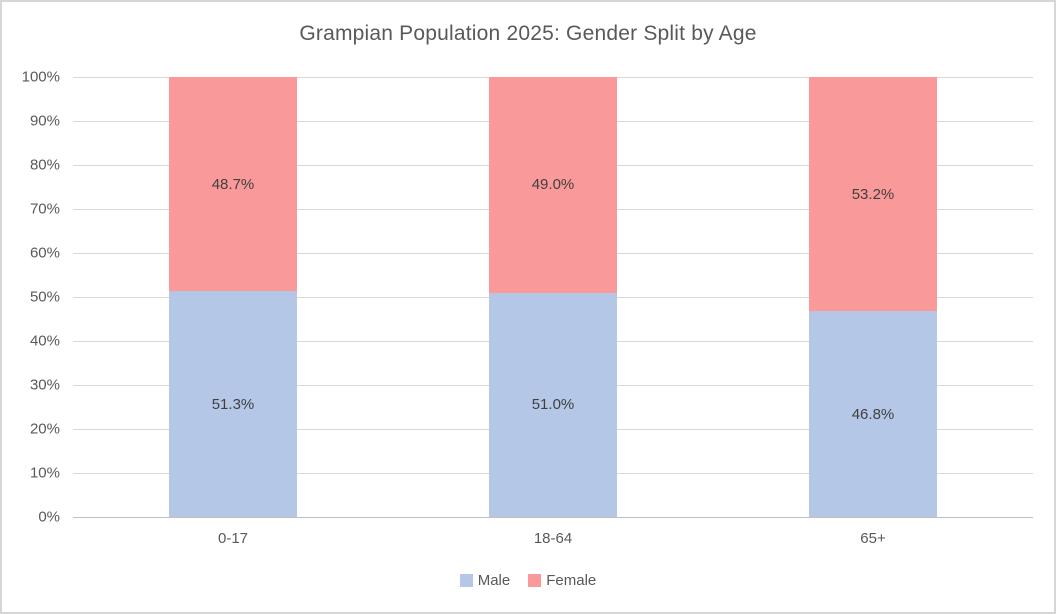  I want to click on y-axis-tick-label-80: 80%, so click(44, 165).